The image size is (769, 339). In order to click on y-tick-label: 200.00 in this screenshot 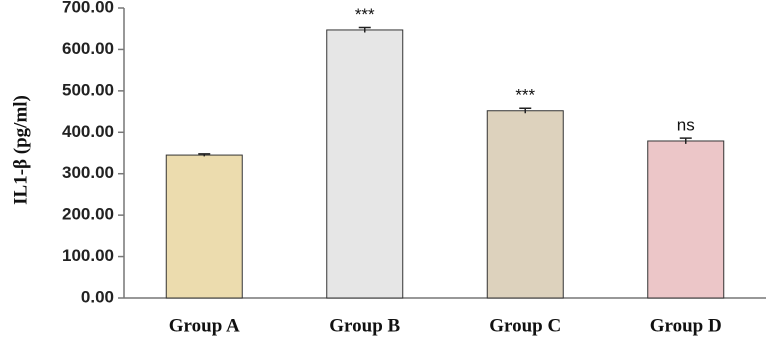, I will do `click(88, 214)`.